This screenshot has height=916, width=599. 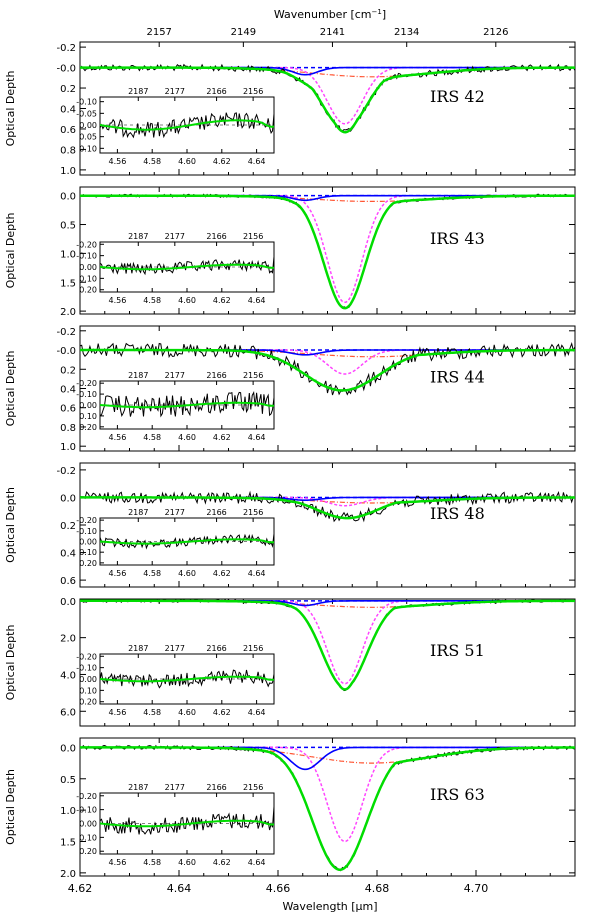 What do you see at coordinates (330, 14) in the screenshot?
I see `top-axis-label: Wavenumber [cm−1]` at bounding box center [330, 14].